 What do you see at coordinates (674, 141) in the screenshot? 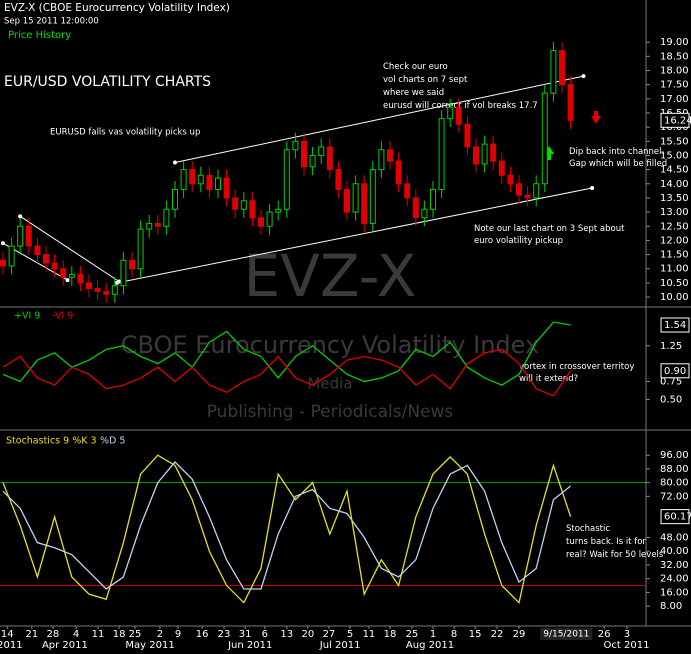
I see `y-tick-label: 15.50` at bounding box center [674, 141].